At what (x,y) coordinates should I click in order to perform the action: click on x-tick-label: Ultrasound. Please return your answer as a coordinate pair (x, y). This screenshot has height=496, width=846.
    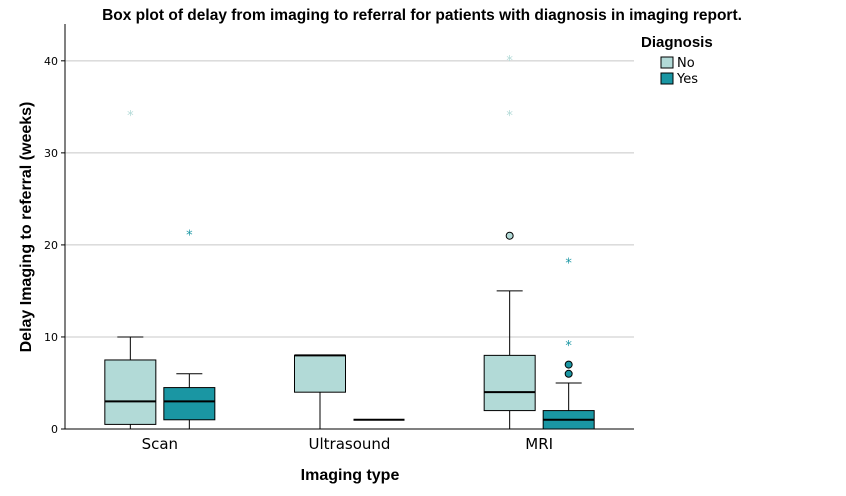
    Looking at the image, I should click on (350, 444).